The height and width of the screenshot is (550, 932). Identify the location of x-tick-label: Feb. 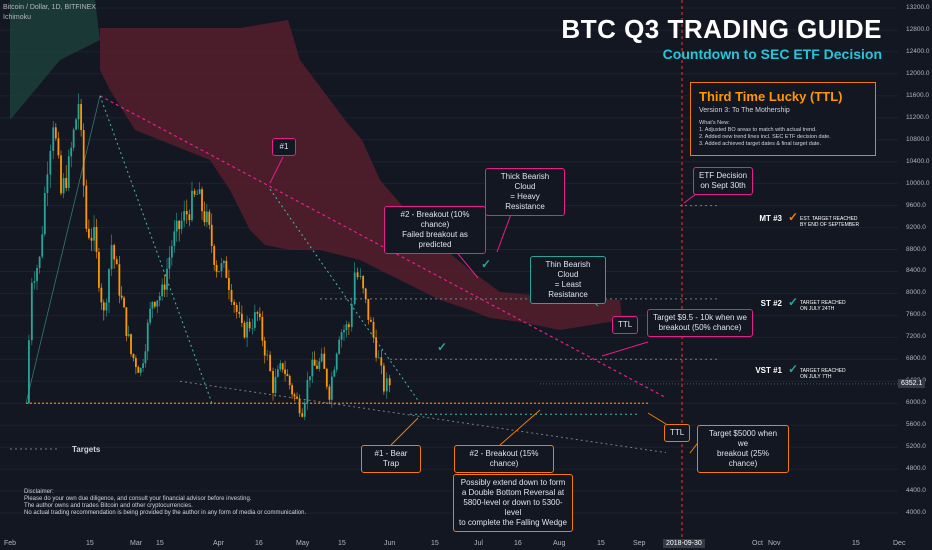
(10, 543).